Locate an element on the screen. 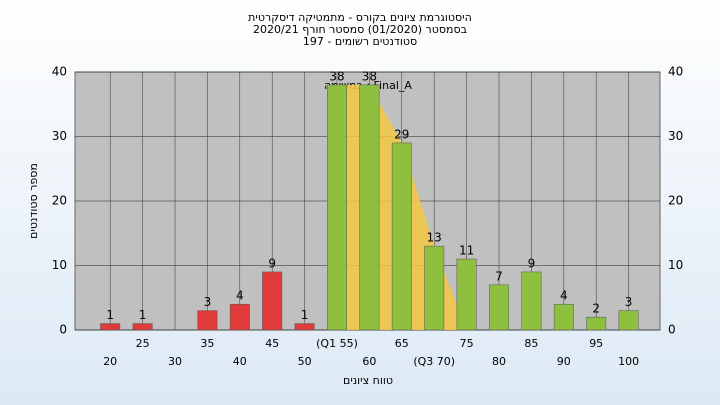 This screenshot has height=405, width=720. x-tick-label: 20 is located at coordinates (110, 361).